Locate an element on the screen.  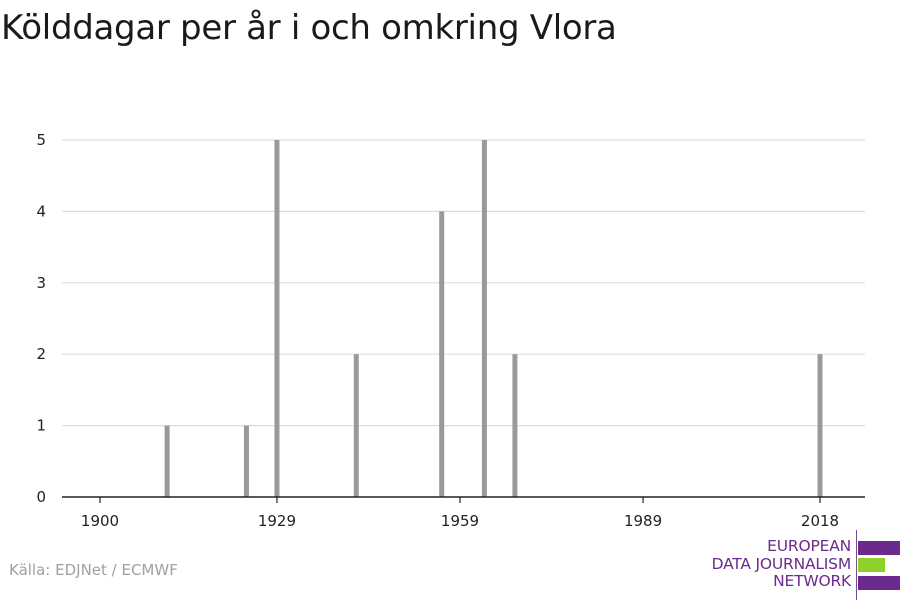
y-tick-label-2: 2 is located at coordinates (41, 354).